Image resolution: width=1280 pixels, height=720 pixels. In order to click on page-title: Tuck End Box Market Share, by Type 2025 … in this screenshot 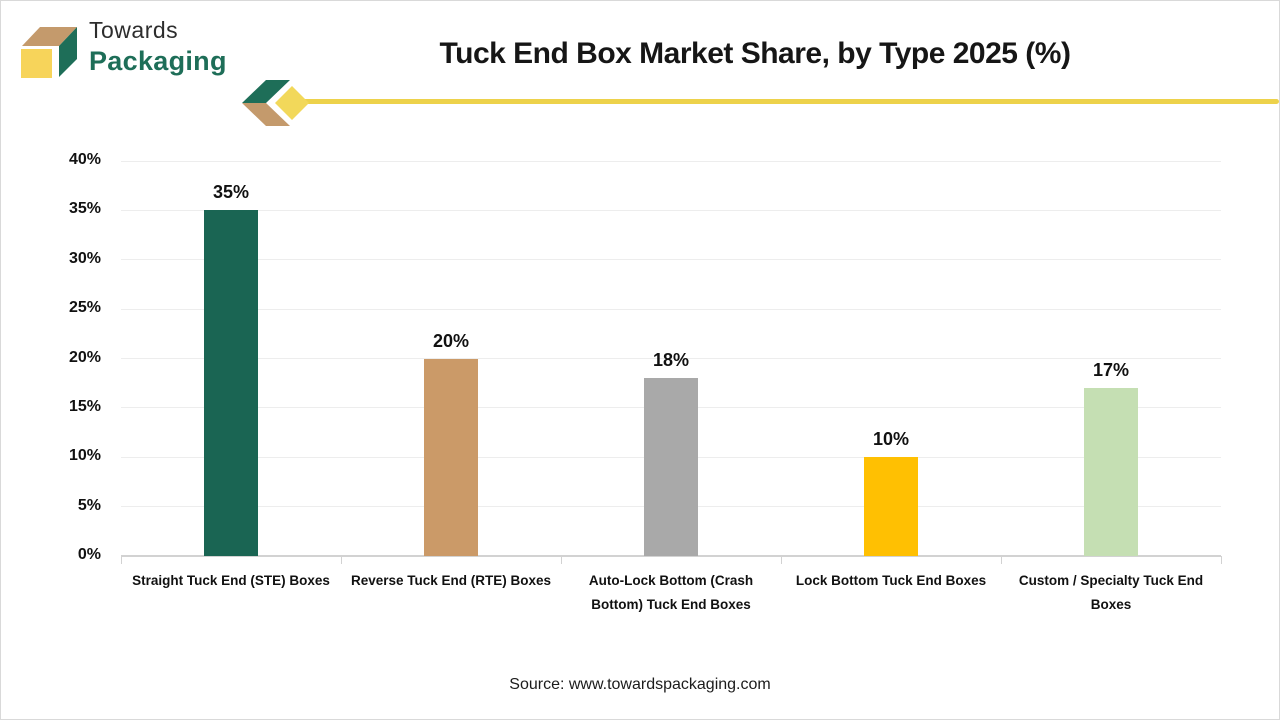, I will do `click(755, 53)`.